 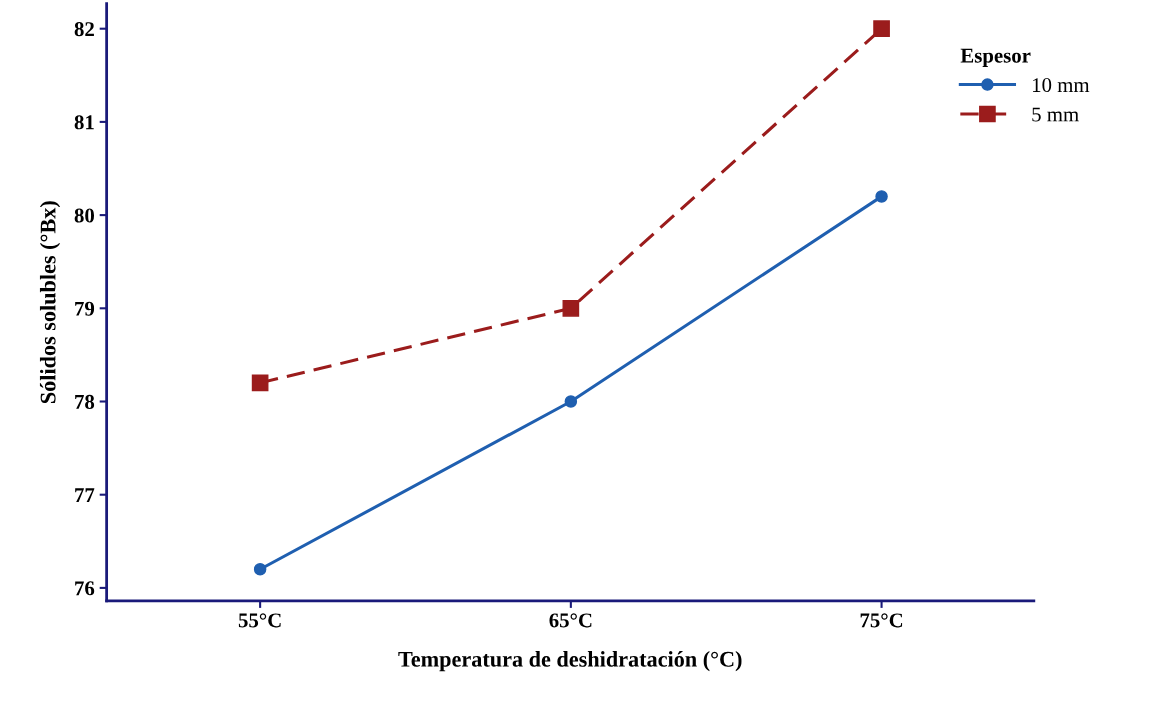 What do you see at coordinates (570, 620) in the screenshot?
I see `x-tick-label: 65°C` at bounding box center [570, 620].